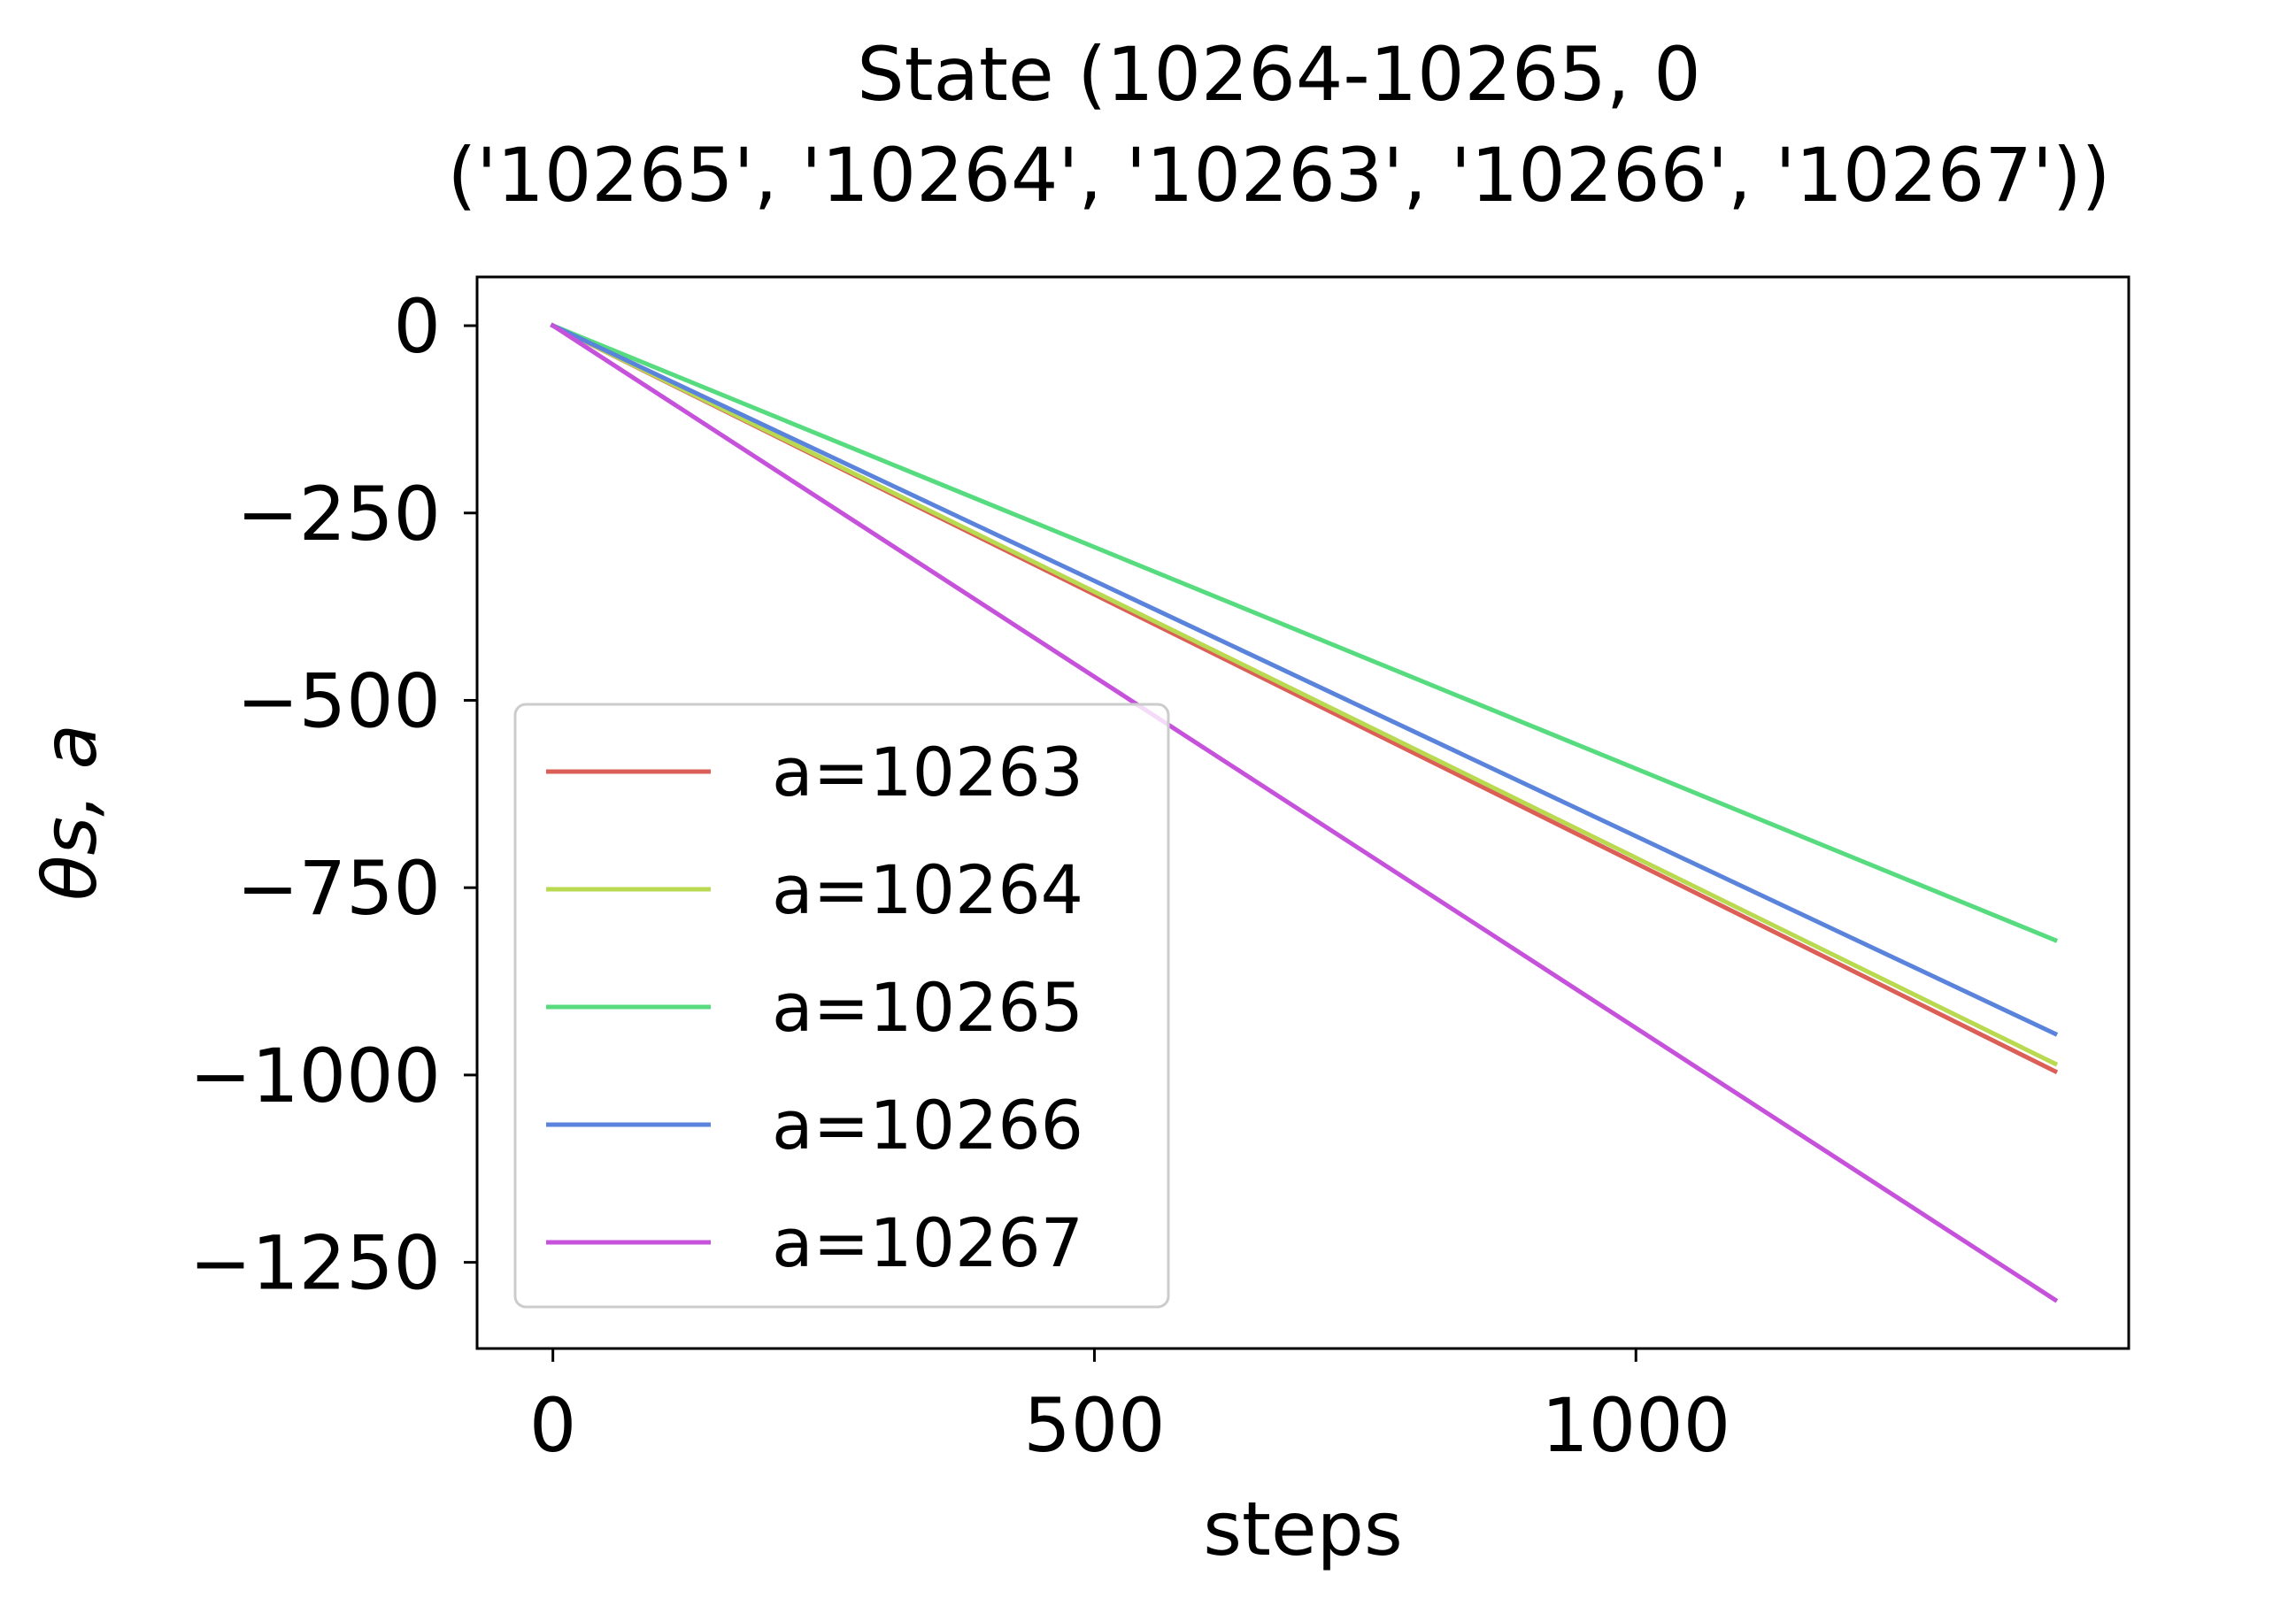  I want to click on y-tick-label: 0, so click(417, 327).